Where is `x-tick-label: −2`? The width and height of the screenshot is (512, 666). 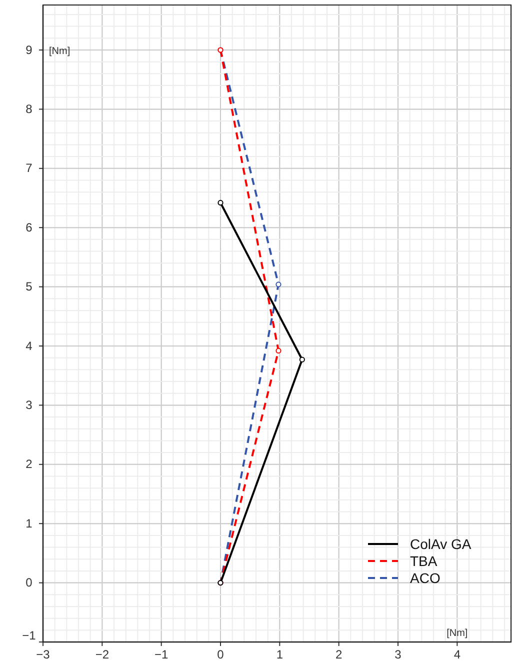
x-tick-label: −2 is located at coordinates (102, 655).